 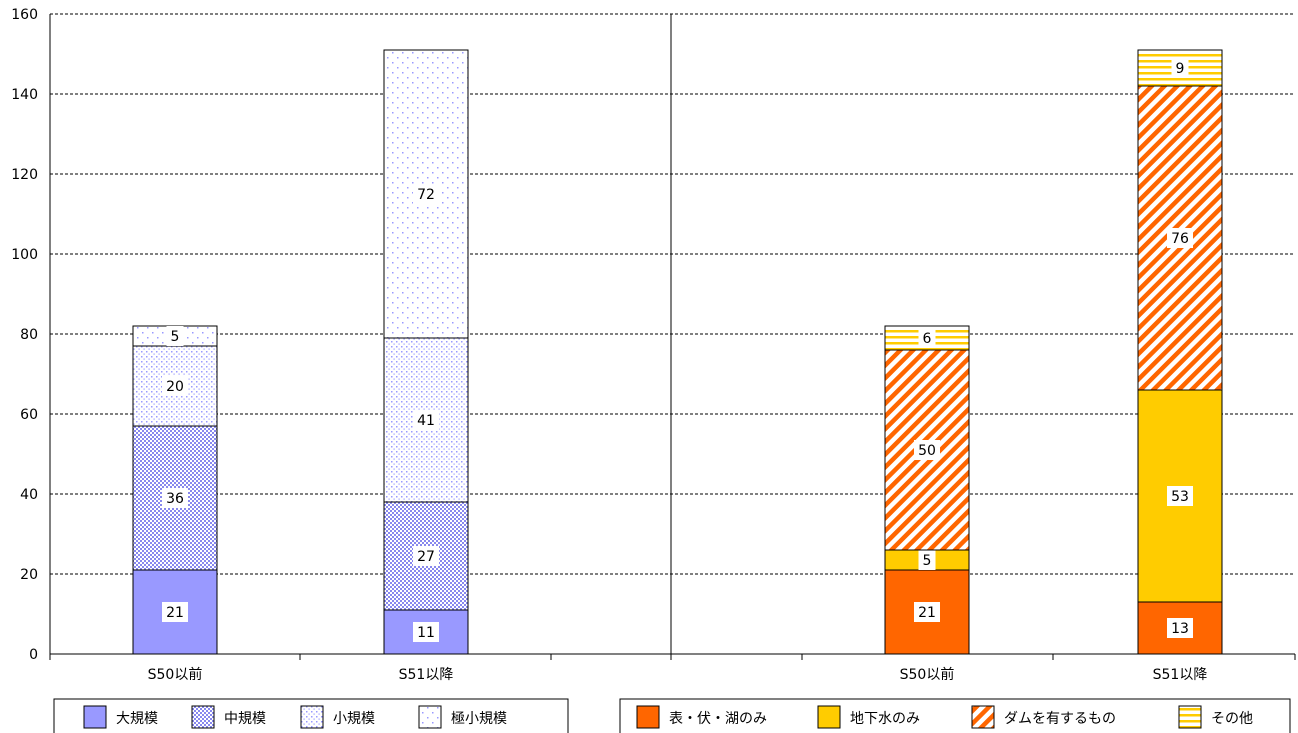 I want to click on data-label: 41, so click(x=426, y=421).